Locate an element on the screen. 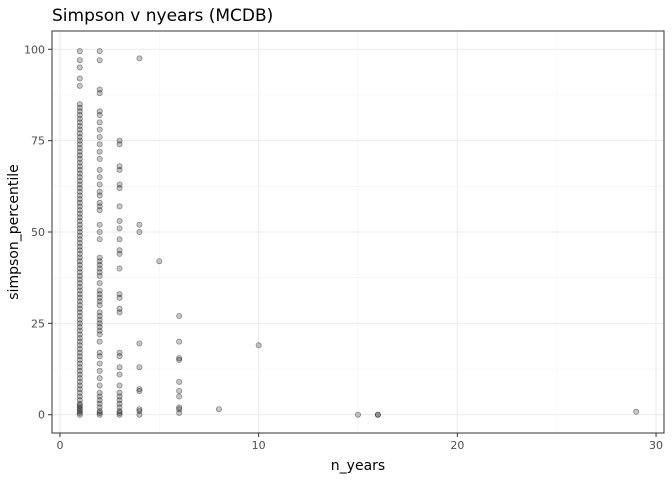 The image size is (672, 480). x-tick-label: 0 is located at coordinates (59, 445).